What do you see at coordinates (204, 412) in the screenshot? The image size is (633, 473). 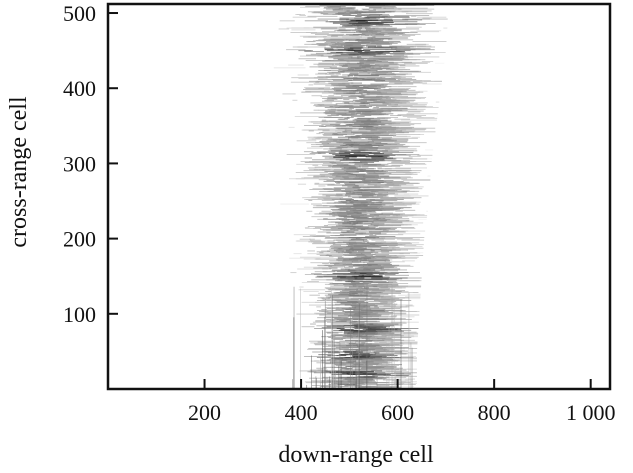 I see `x-tick-label: 200` at bounding box center [204, 412].